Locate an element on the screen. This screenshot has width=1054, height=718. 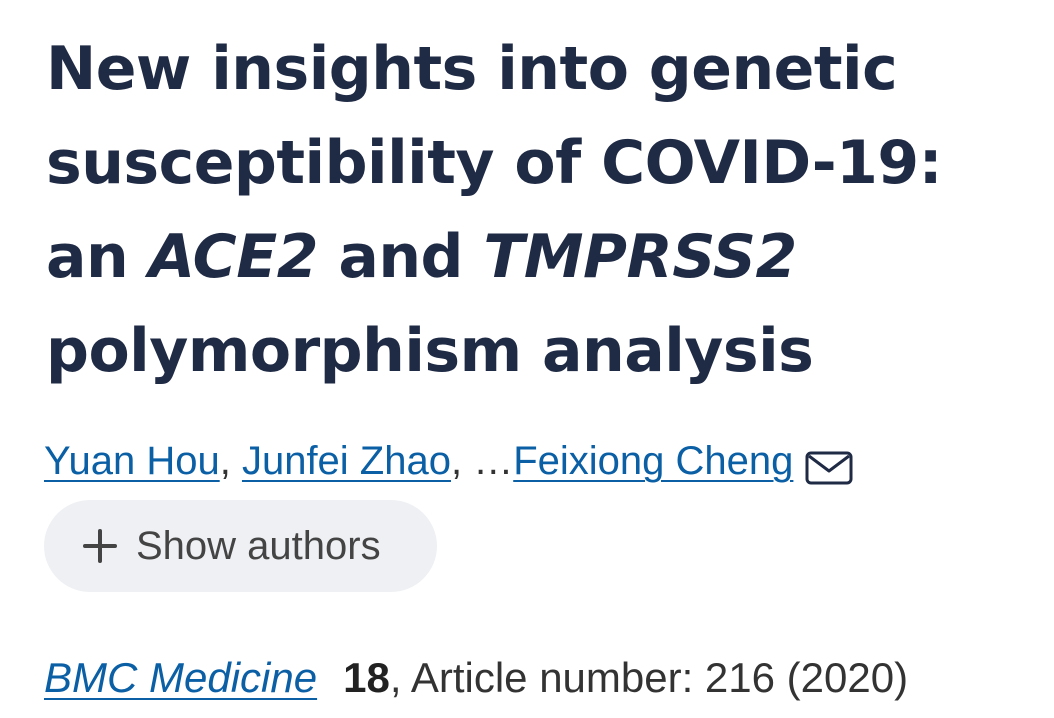
title-line: susceptibility of COVID-19: is located at coordinates (494, 163).